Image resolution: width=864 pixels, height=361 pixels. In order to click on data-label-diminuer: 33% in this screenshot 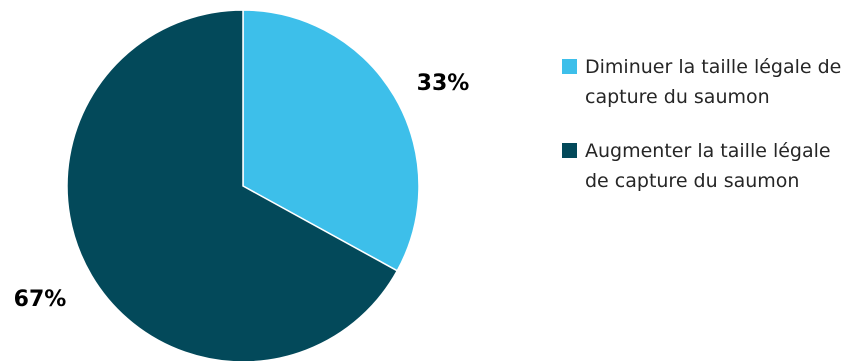, I will do `click(443, 83)`.